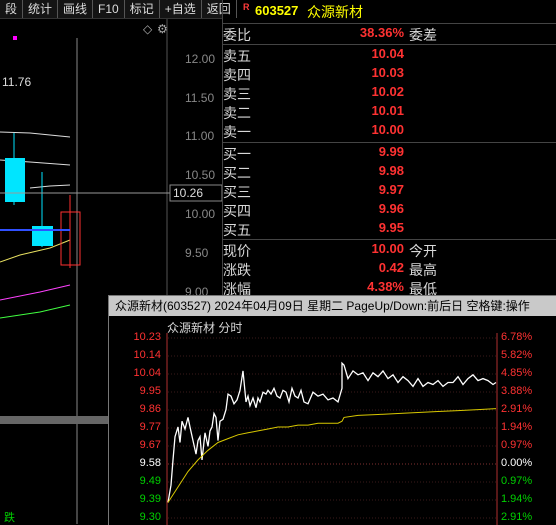  I want to click on stock-name: 众源新材, so click(335, 12).